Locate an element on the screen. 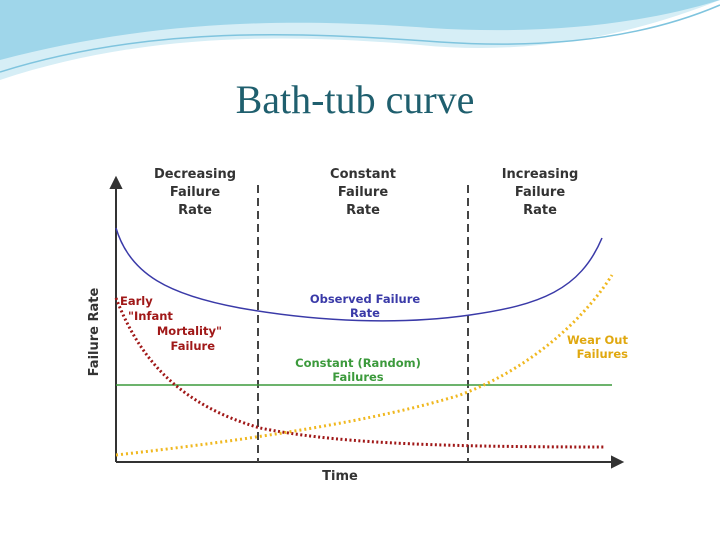  header-line is located at coordinates (360, 38).